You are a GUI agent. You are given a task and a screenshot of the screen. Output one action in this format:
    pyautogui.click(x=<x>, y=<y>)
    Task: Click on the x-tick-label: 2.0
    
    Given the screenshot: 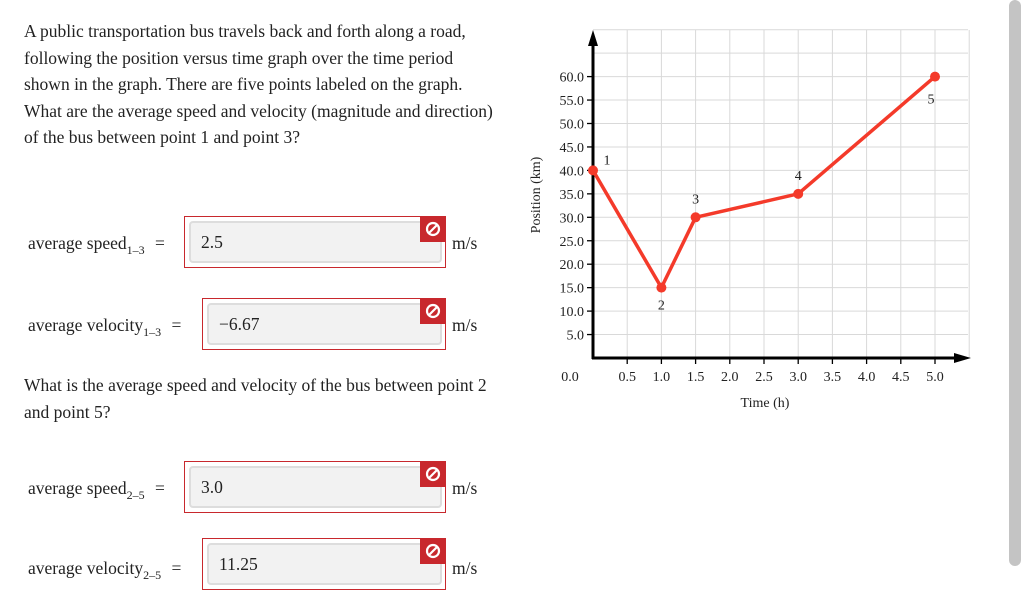 What is the action you would take?
    pyautogui.click(x=730, y=377)
    